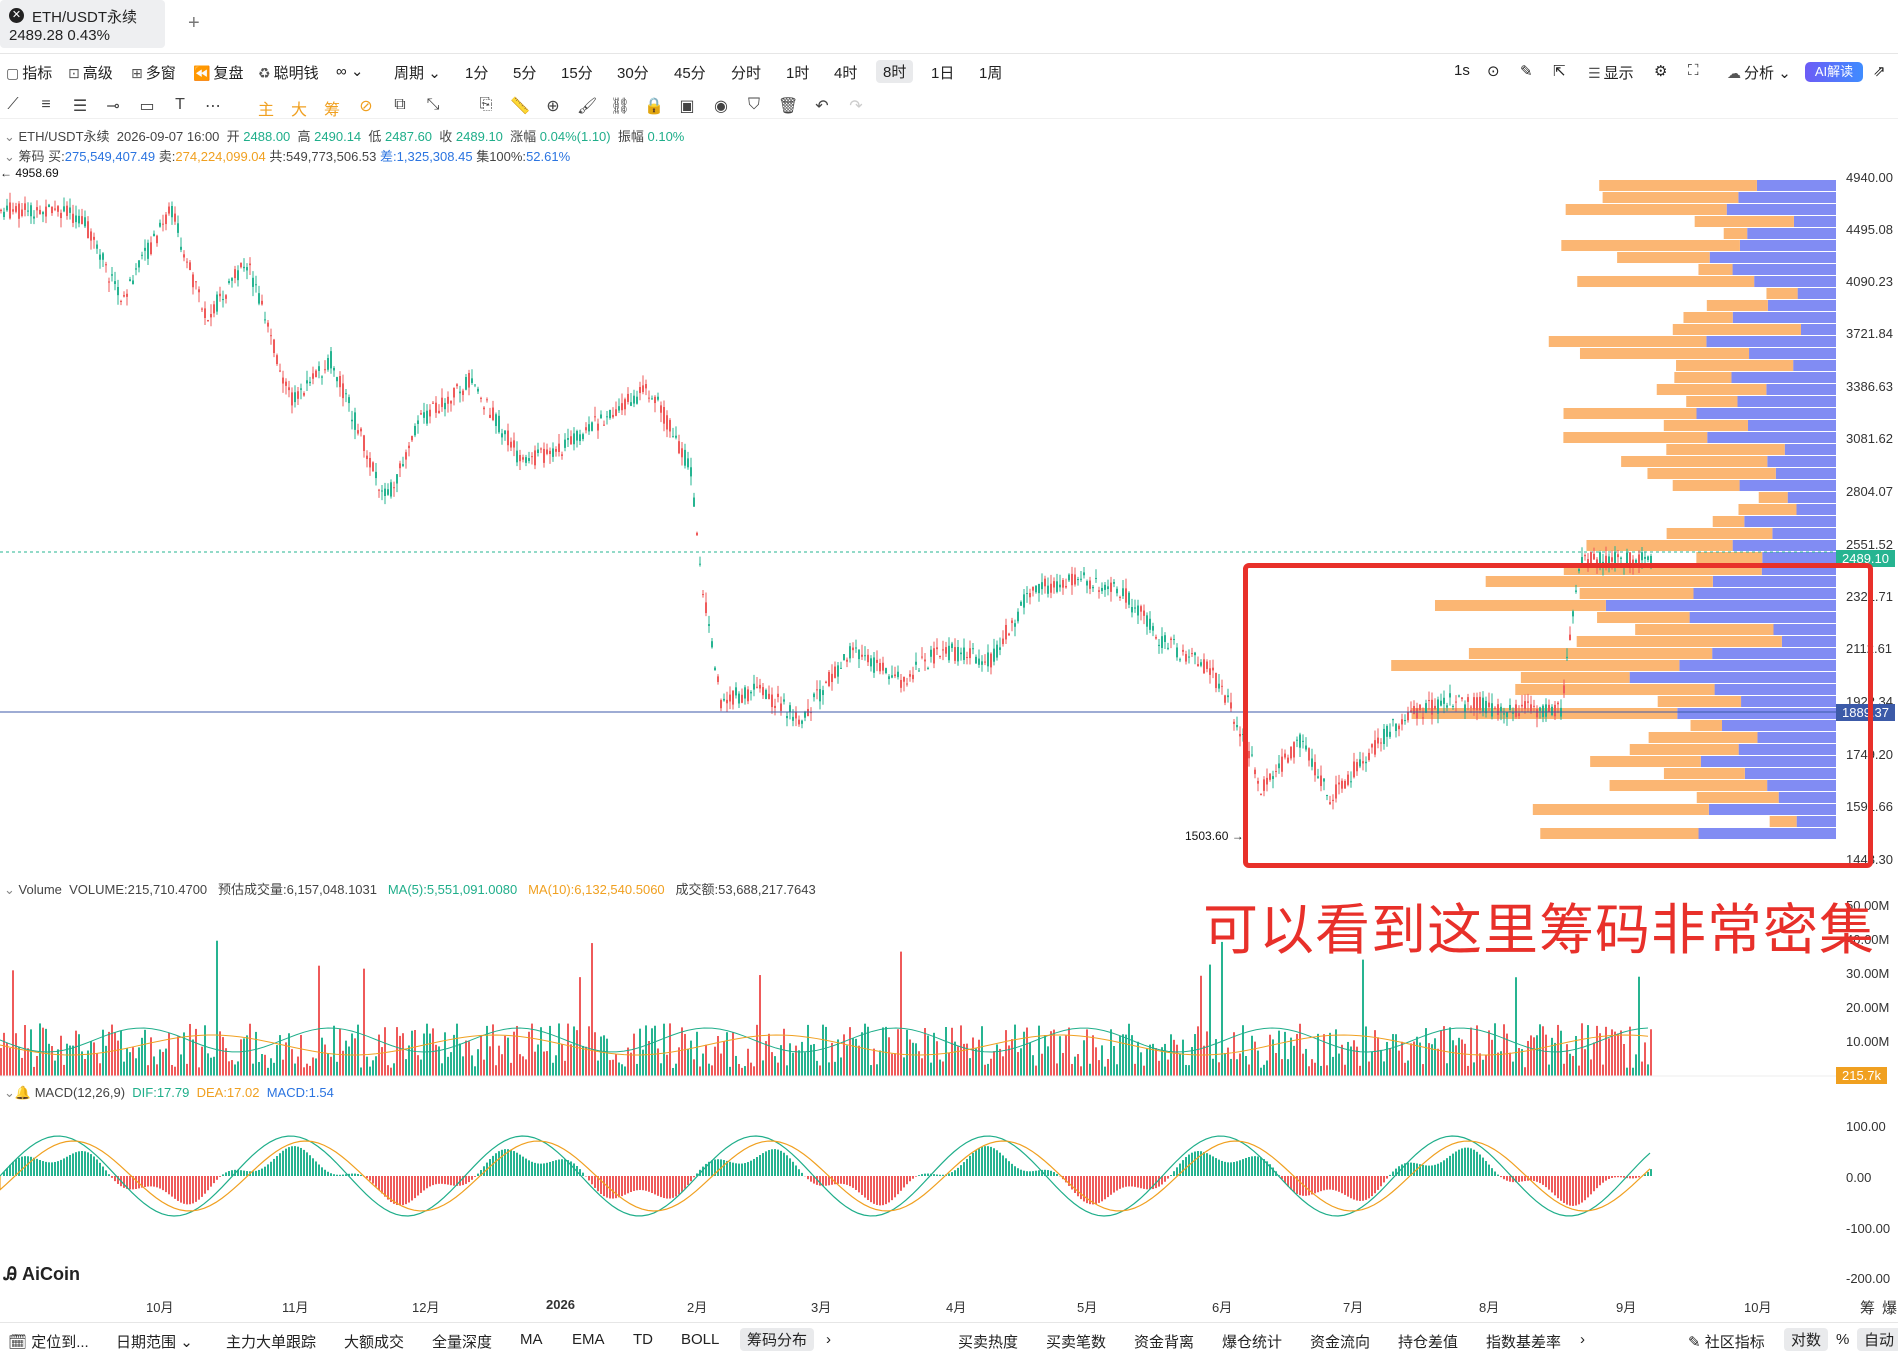 This screenshot has height=1355, width=1898. What do you see at coordinates (700, 1339) in the screenshot?
I see `tab-boll: BOLL` at bounding box center [700, 1339].